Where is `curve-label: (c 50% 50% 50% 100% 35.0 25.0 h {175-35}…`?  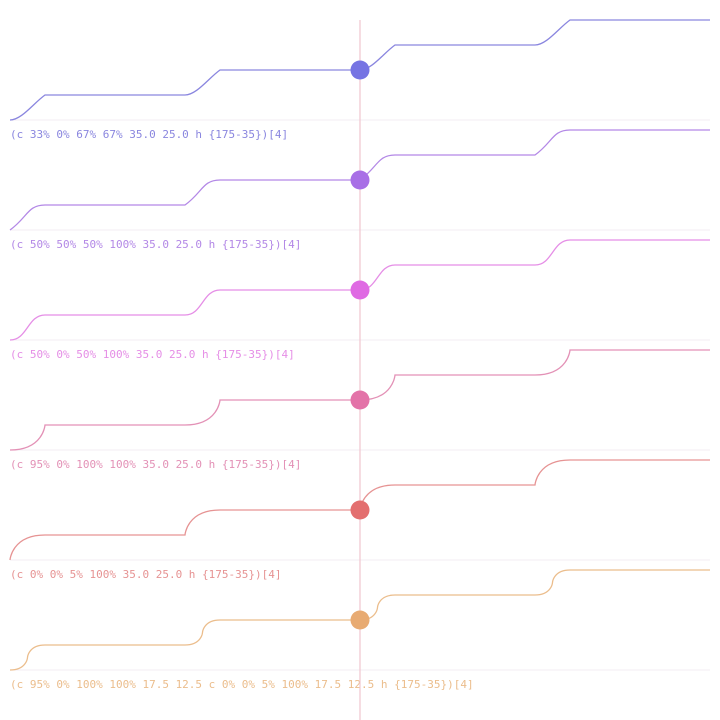 curve-label: (c 50% 50% 50% 100% 35.0 25.0 h {175-35}… is located at coordinates (155, 244).